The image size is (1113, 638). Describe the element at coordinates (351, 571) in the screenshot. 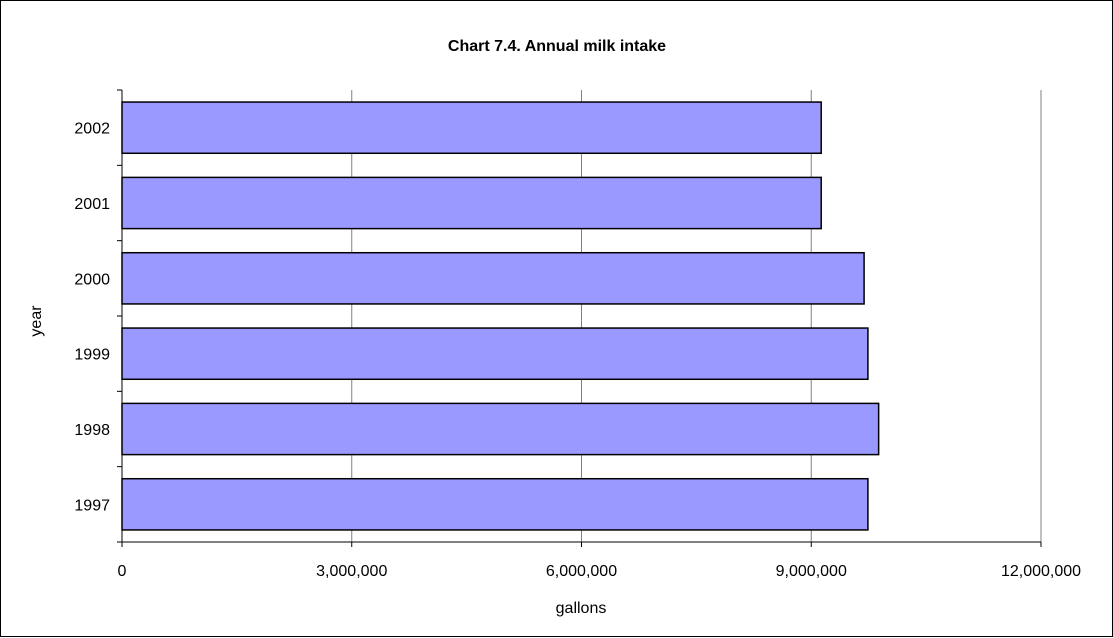

I see `x-tick-label: 3,000,000` at that location.